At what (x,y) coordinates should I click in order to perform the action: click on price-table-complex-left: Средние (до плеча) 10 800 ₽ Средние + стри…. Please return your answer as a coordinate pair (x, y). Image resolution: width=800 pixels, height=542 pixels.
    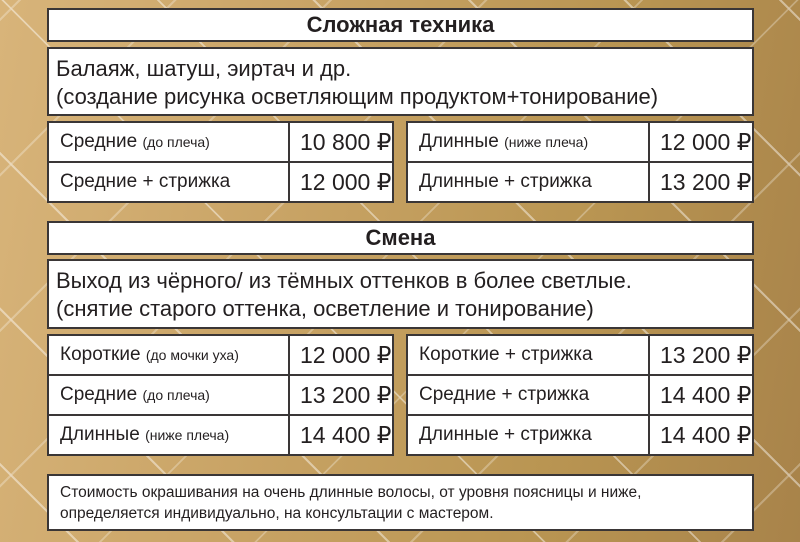
    Looking at the image, I should click on (220, 162).